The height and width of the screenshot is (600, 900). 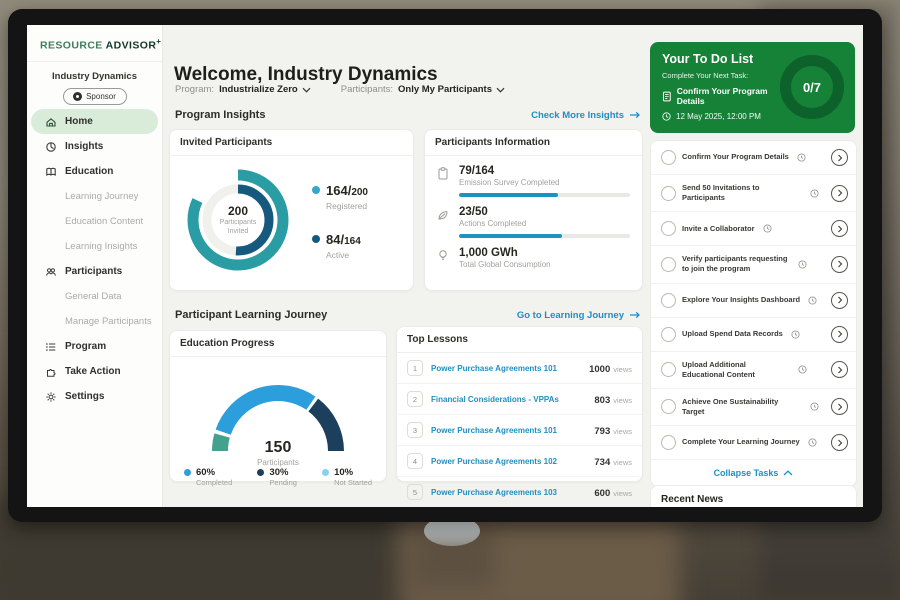 What do you see at coordinates (718, 228) in the screenshot?
I see `task-label: Invite a Collaborator` at bounding box center [718, 228].